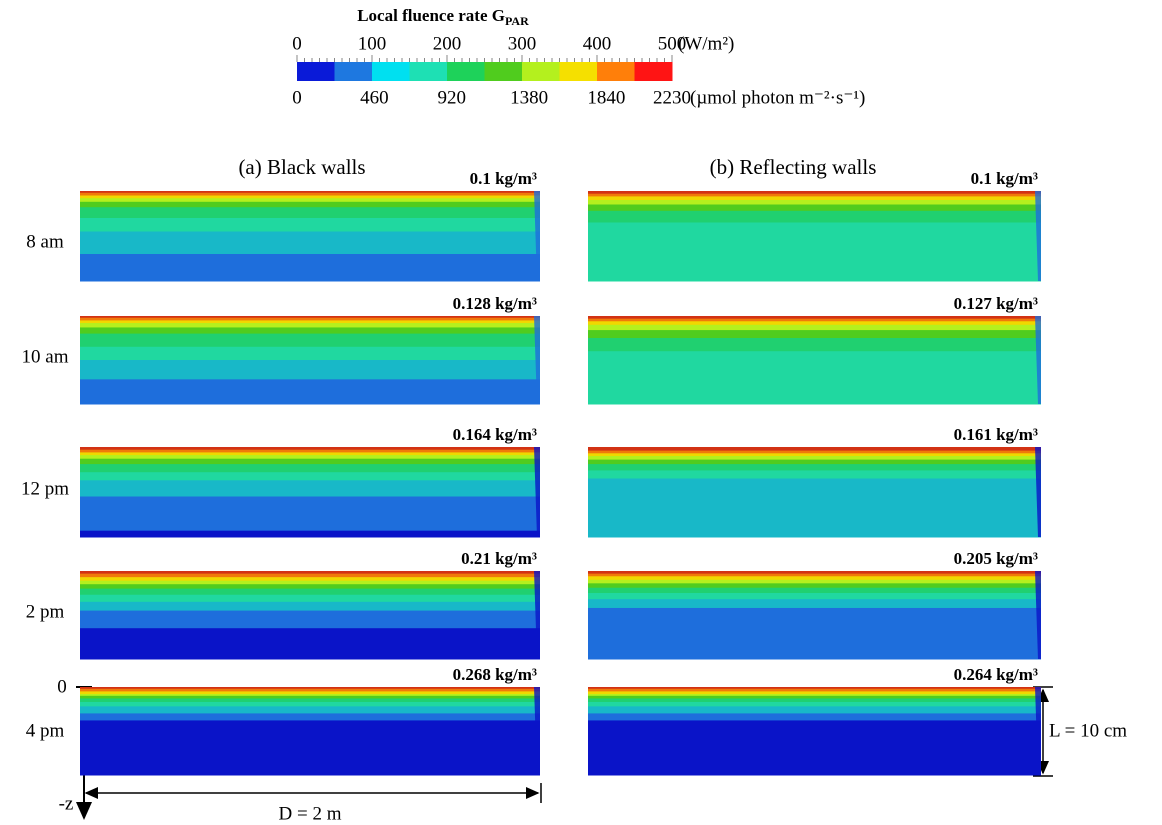  What do you see at coordinates (301, 167) in the screenshot?
I see `column-title: (a) Black walls` at bounding box center [301, 167].